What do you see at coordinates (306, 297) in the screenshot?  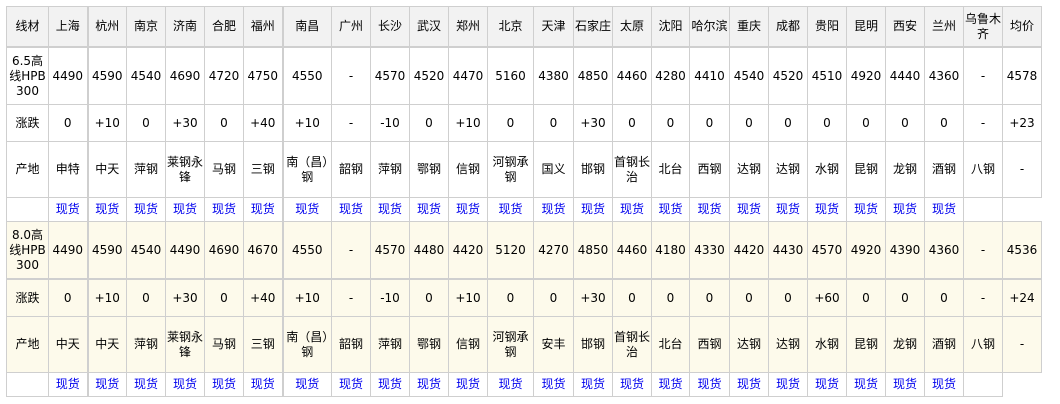 I see `change-cell: +10` at bounding box center [306, 297].